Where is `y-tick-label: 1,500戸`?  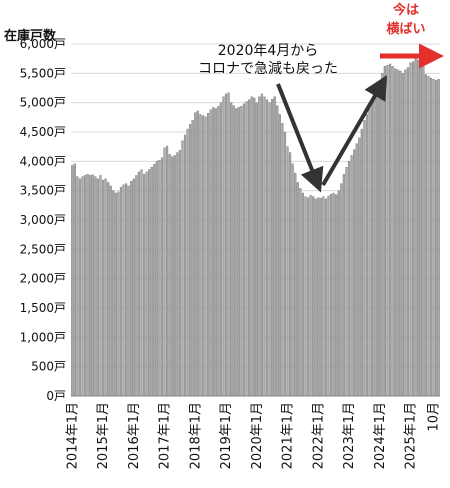
y-tick-label: 1,500戸 is located at coordinates (43, 308).